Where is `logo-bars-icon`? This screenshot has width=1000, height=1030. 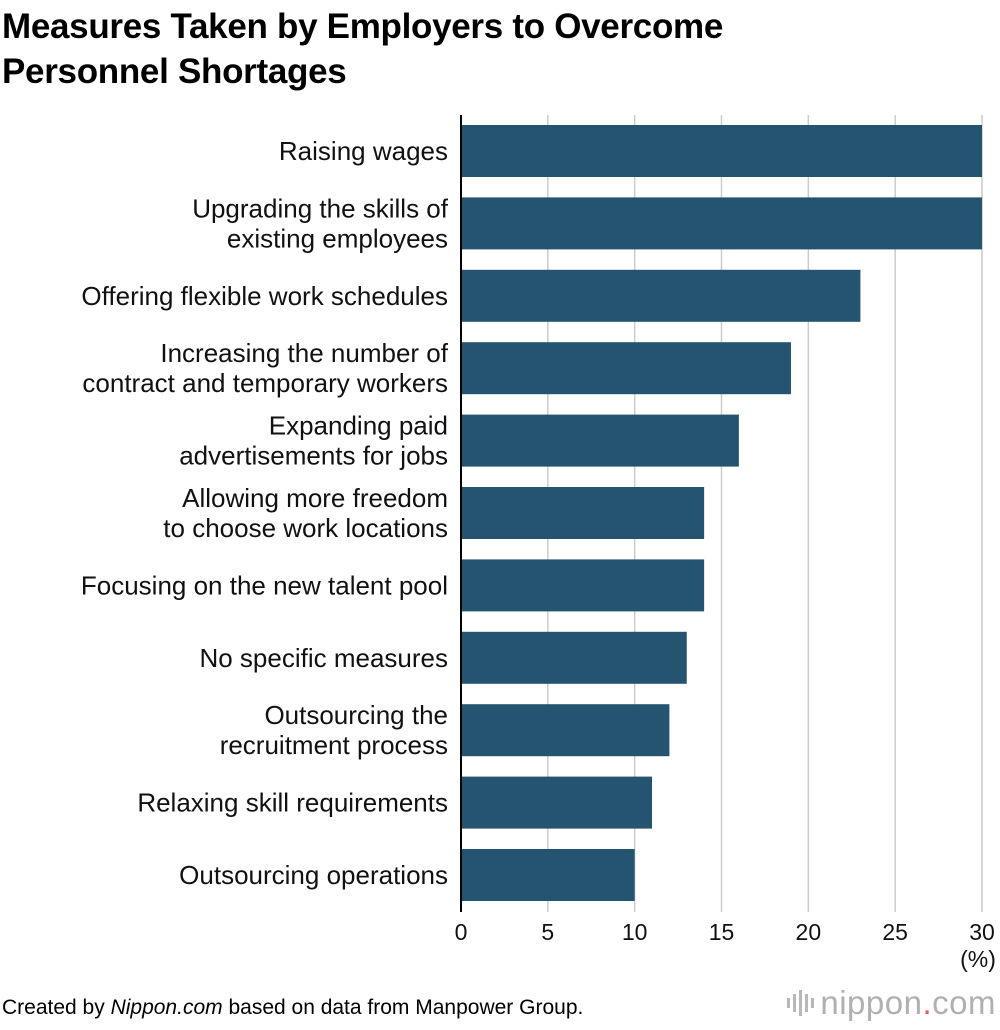
logo-bars-icon is located at coordinates (801, 1003).